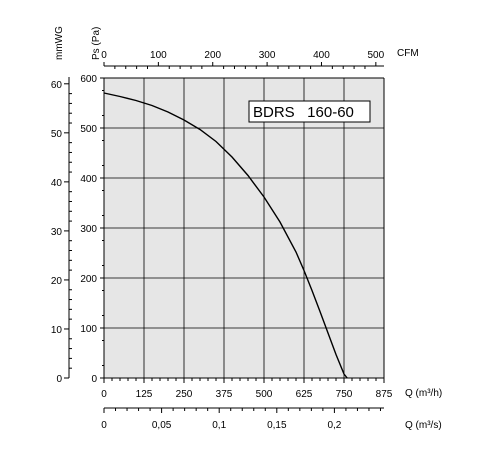 This screenshot has width=487, height=453. Describe the element at coordinates (303, 112) in the screenshot. I see `model-label: BDRS 160-60` at that location.